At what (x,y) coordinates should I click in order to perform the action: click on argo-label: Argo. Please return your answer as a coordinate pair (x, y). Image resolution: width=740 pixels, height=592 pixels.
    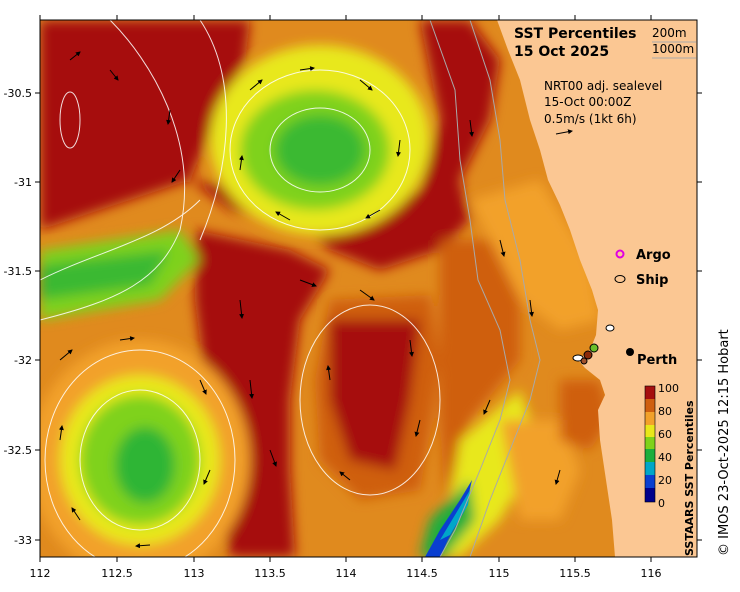
    Looking at the image, I should click on (653, 255).